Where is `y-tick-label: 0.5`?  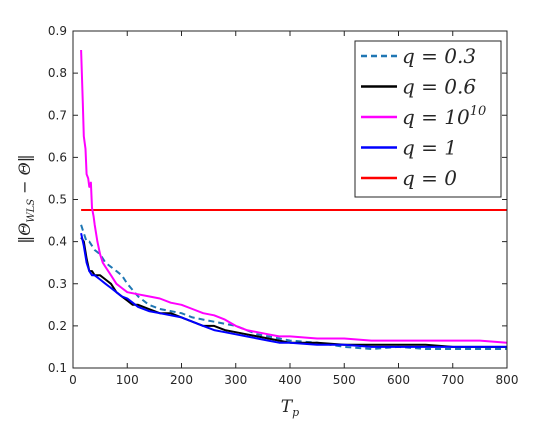
y-tick-label: 0.5 is located at coordinates (57, 200).